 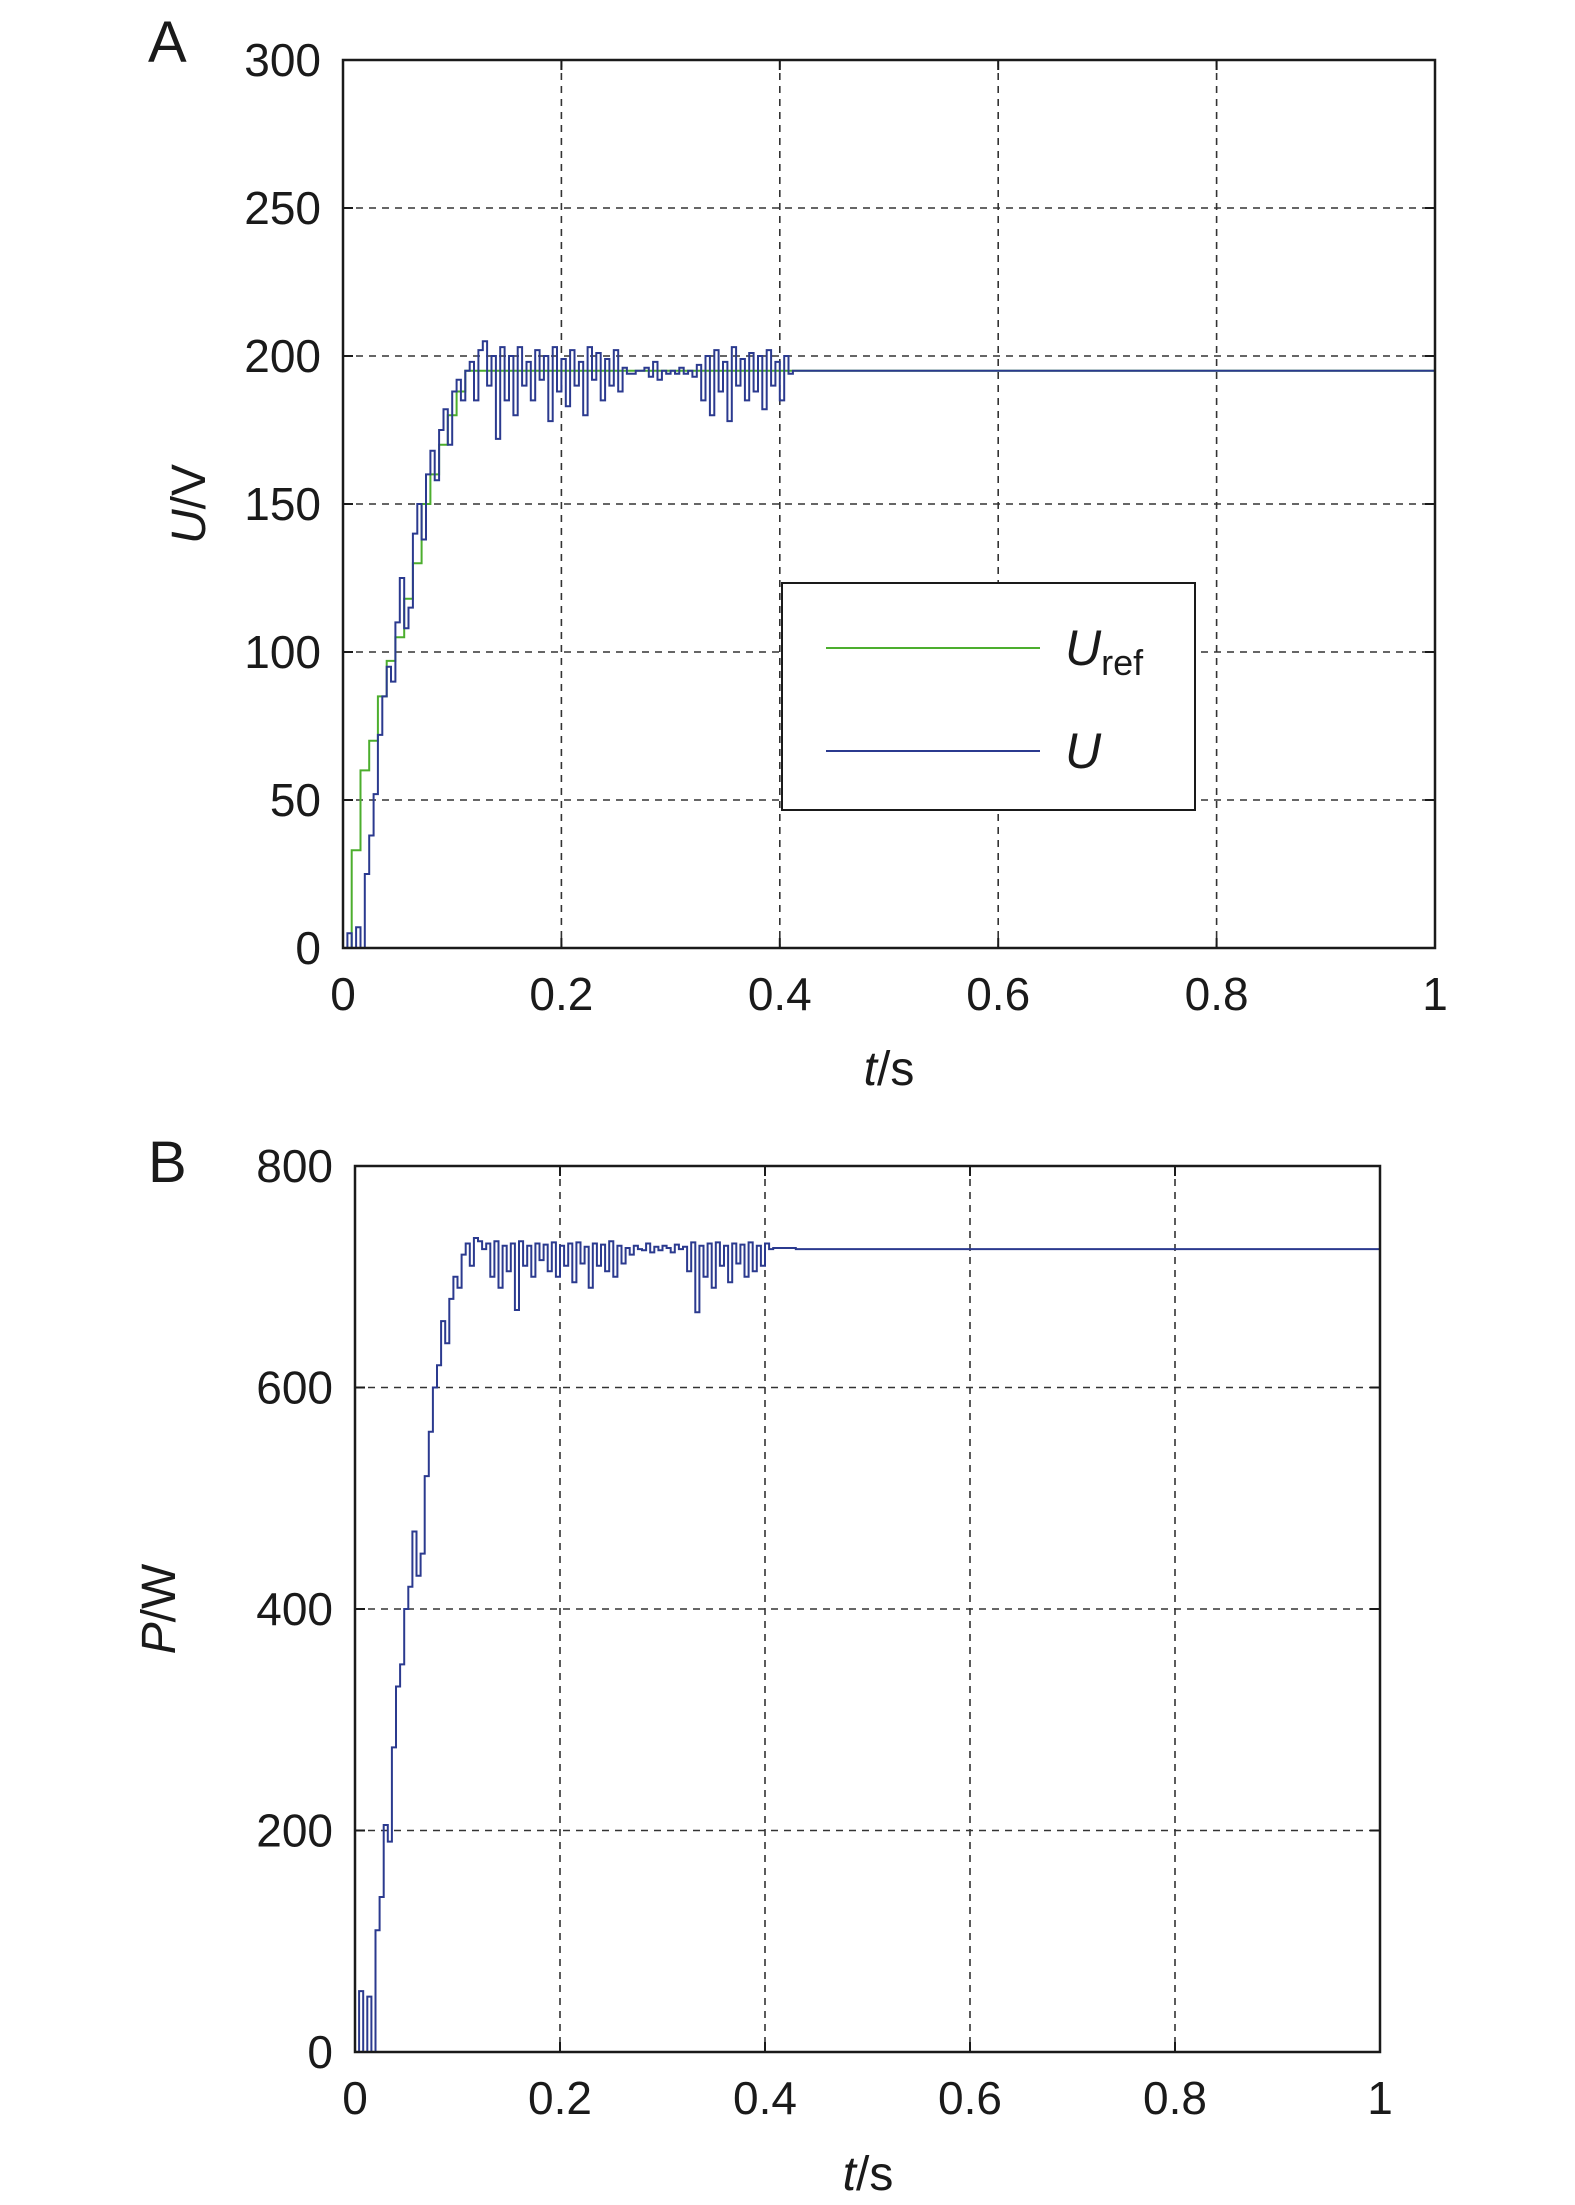 What do you see at coordinates (189, 504) in the screenshot?
I see `y-axis-label-a: U/V` at bounding box center [189, 504].